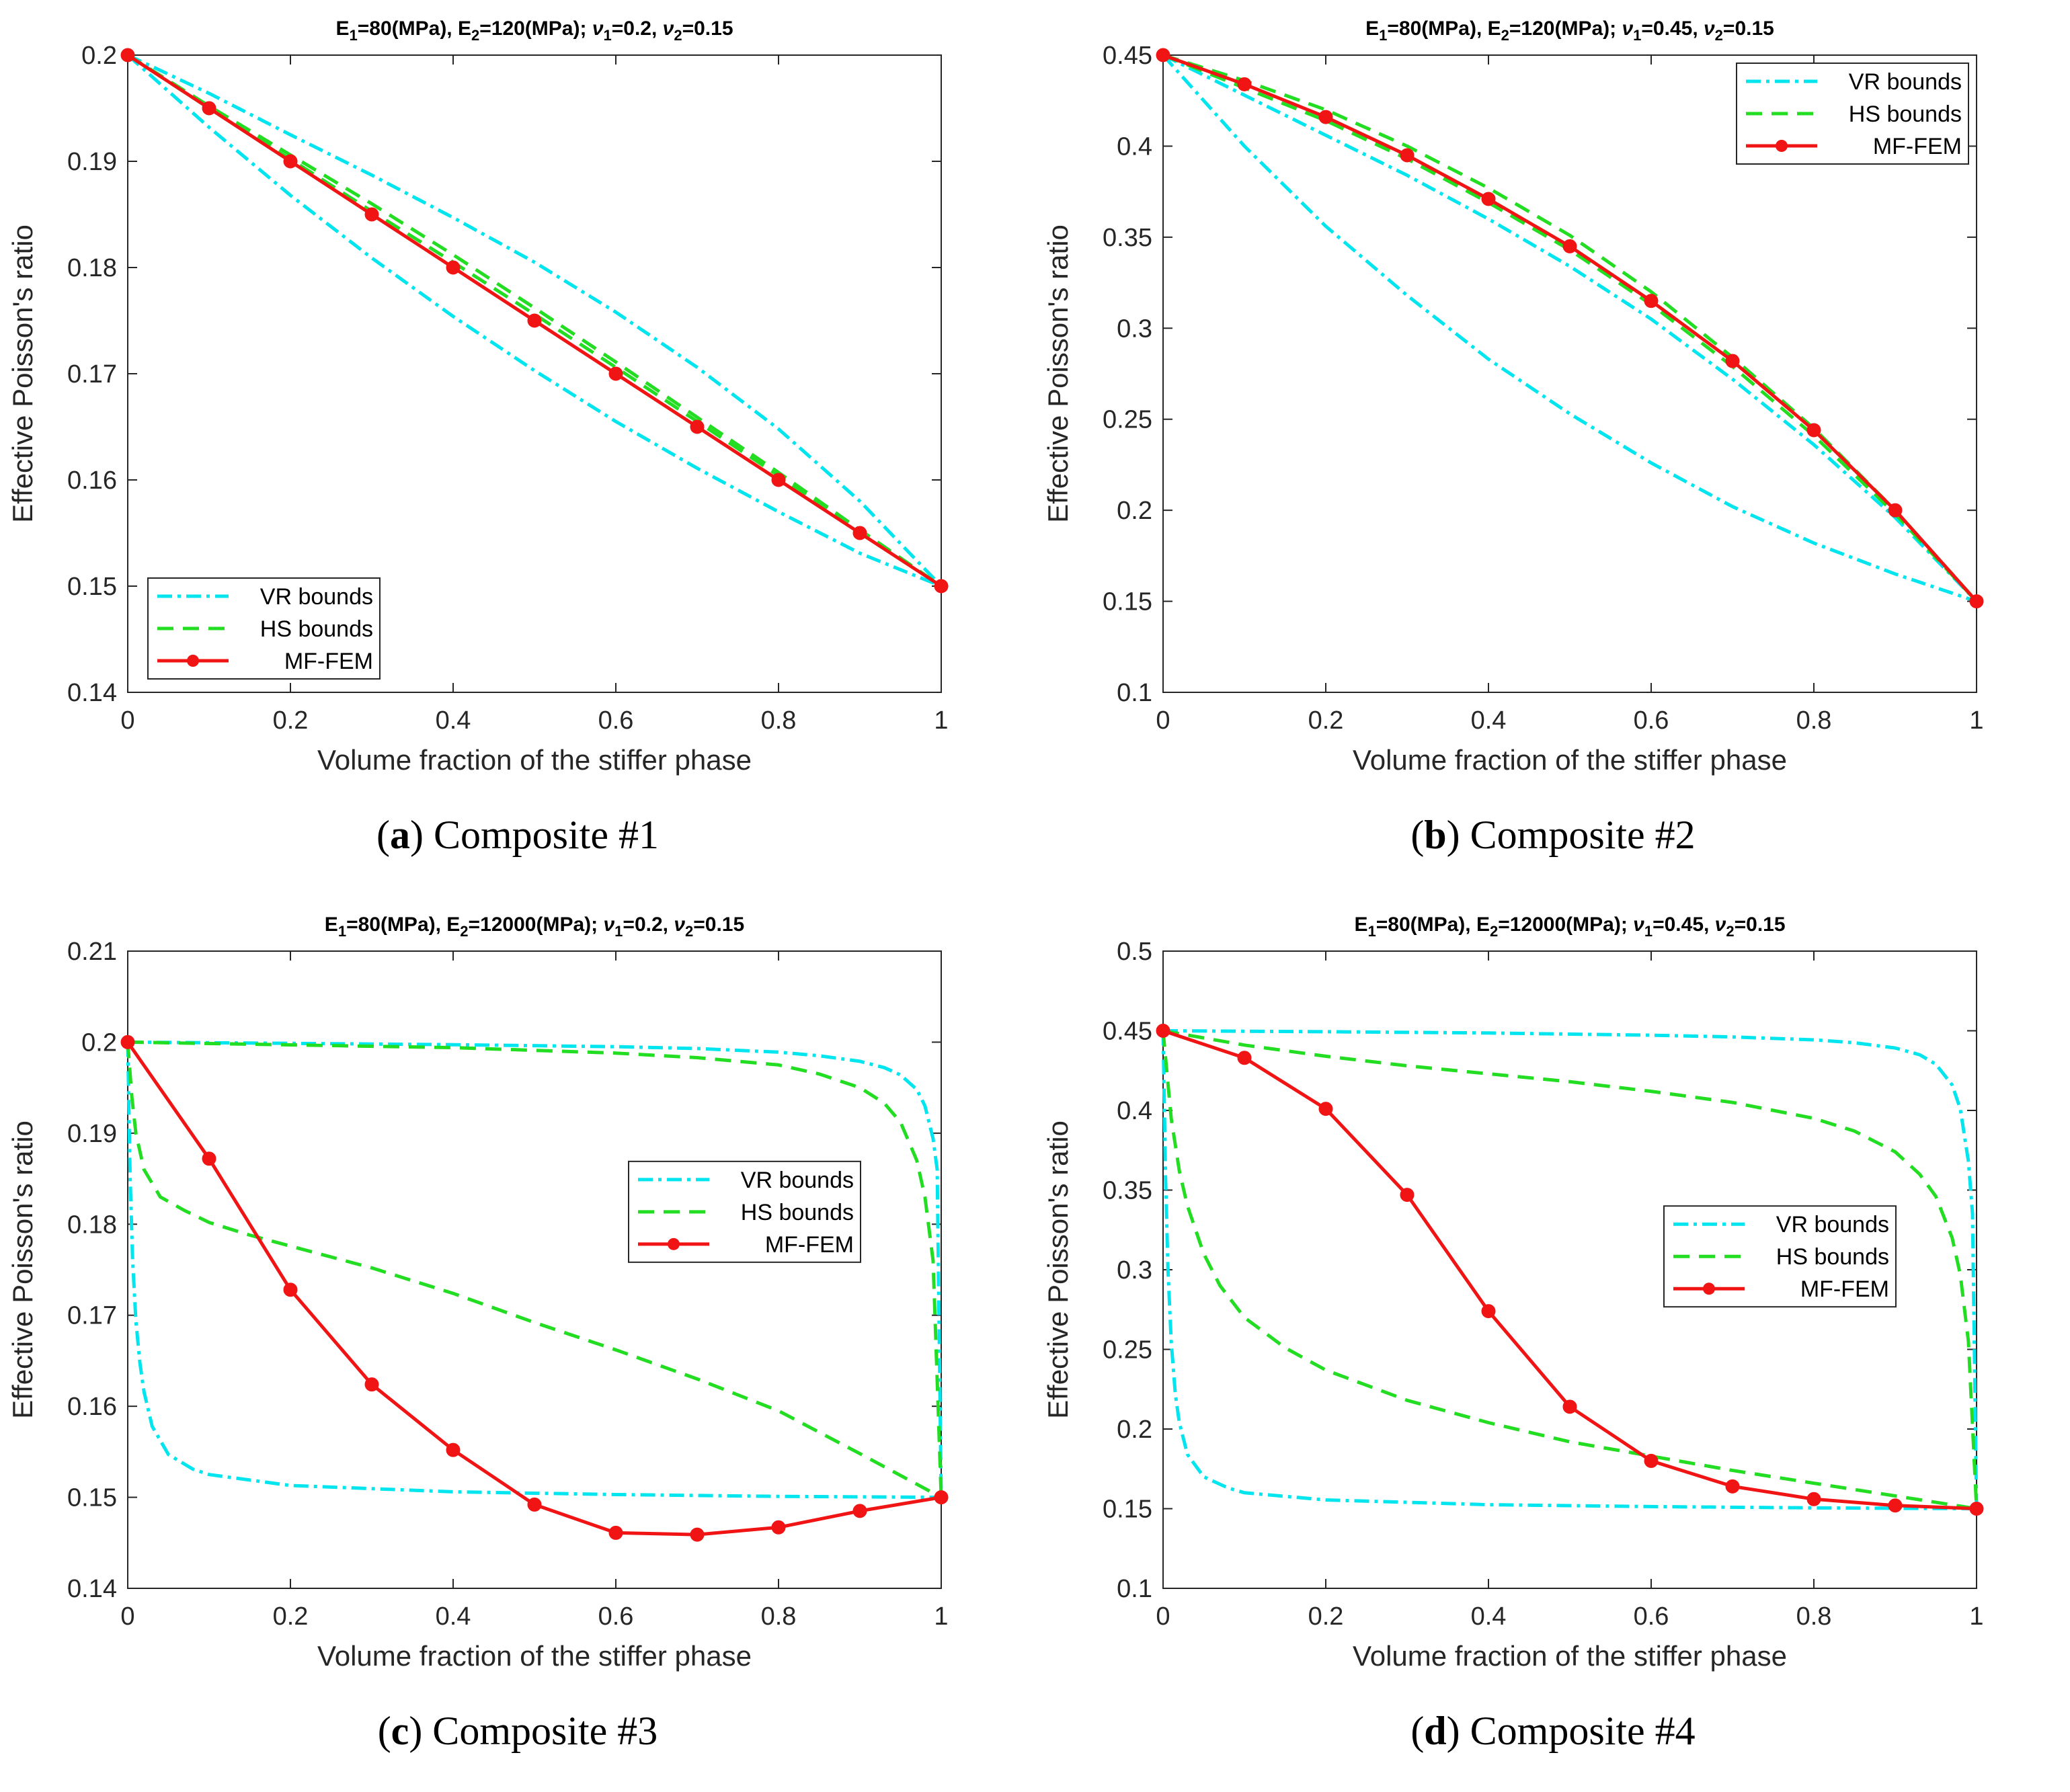 This screenshot has height=1792, width=2070. Describe the element at coordinates (1127, 56) in the screenshot. I see `y-tick-label: 0.45` at that location.